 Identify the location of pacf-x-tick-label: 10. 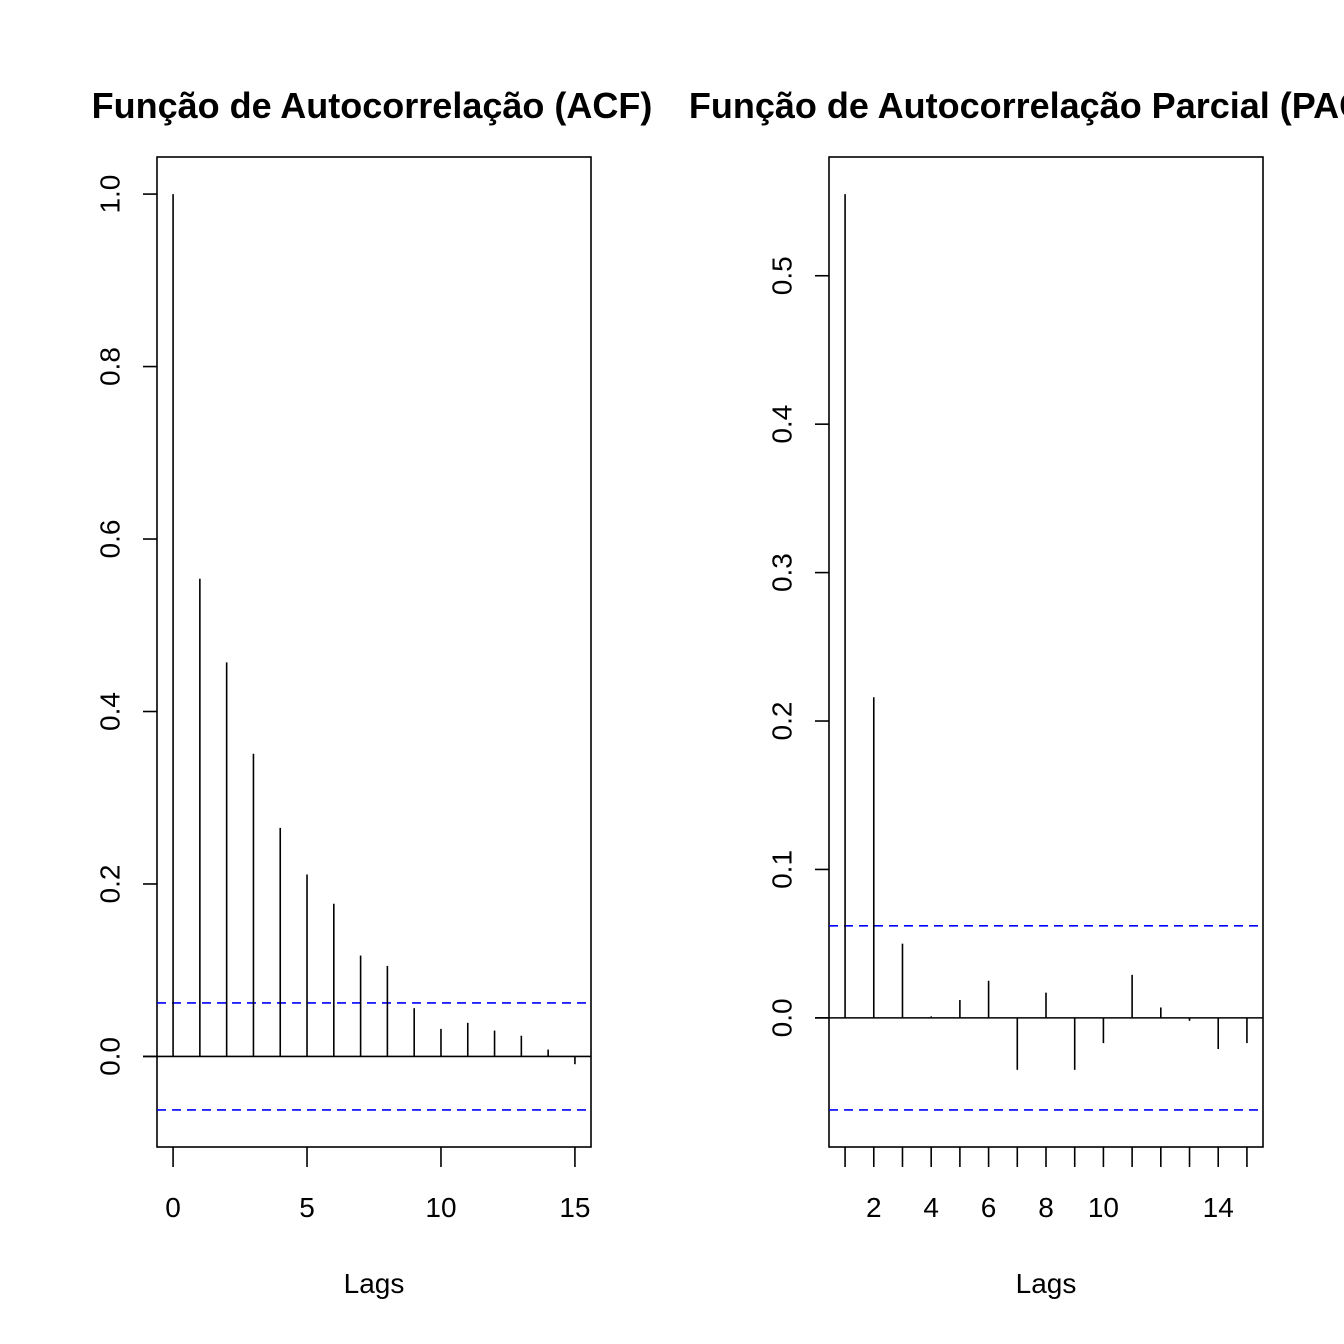
(1103, 1207).